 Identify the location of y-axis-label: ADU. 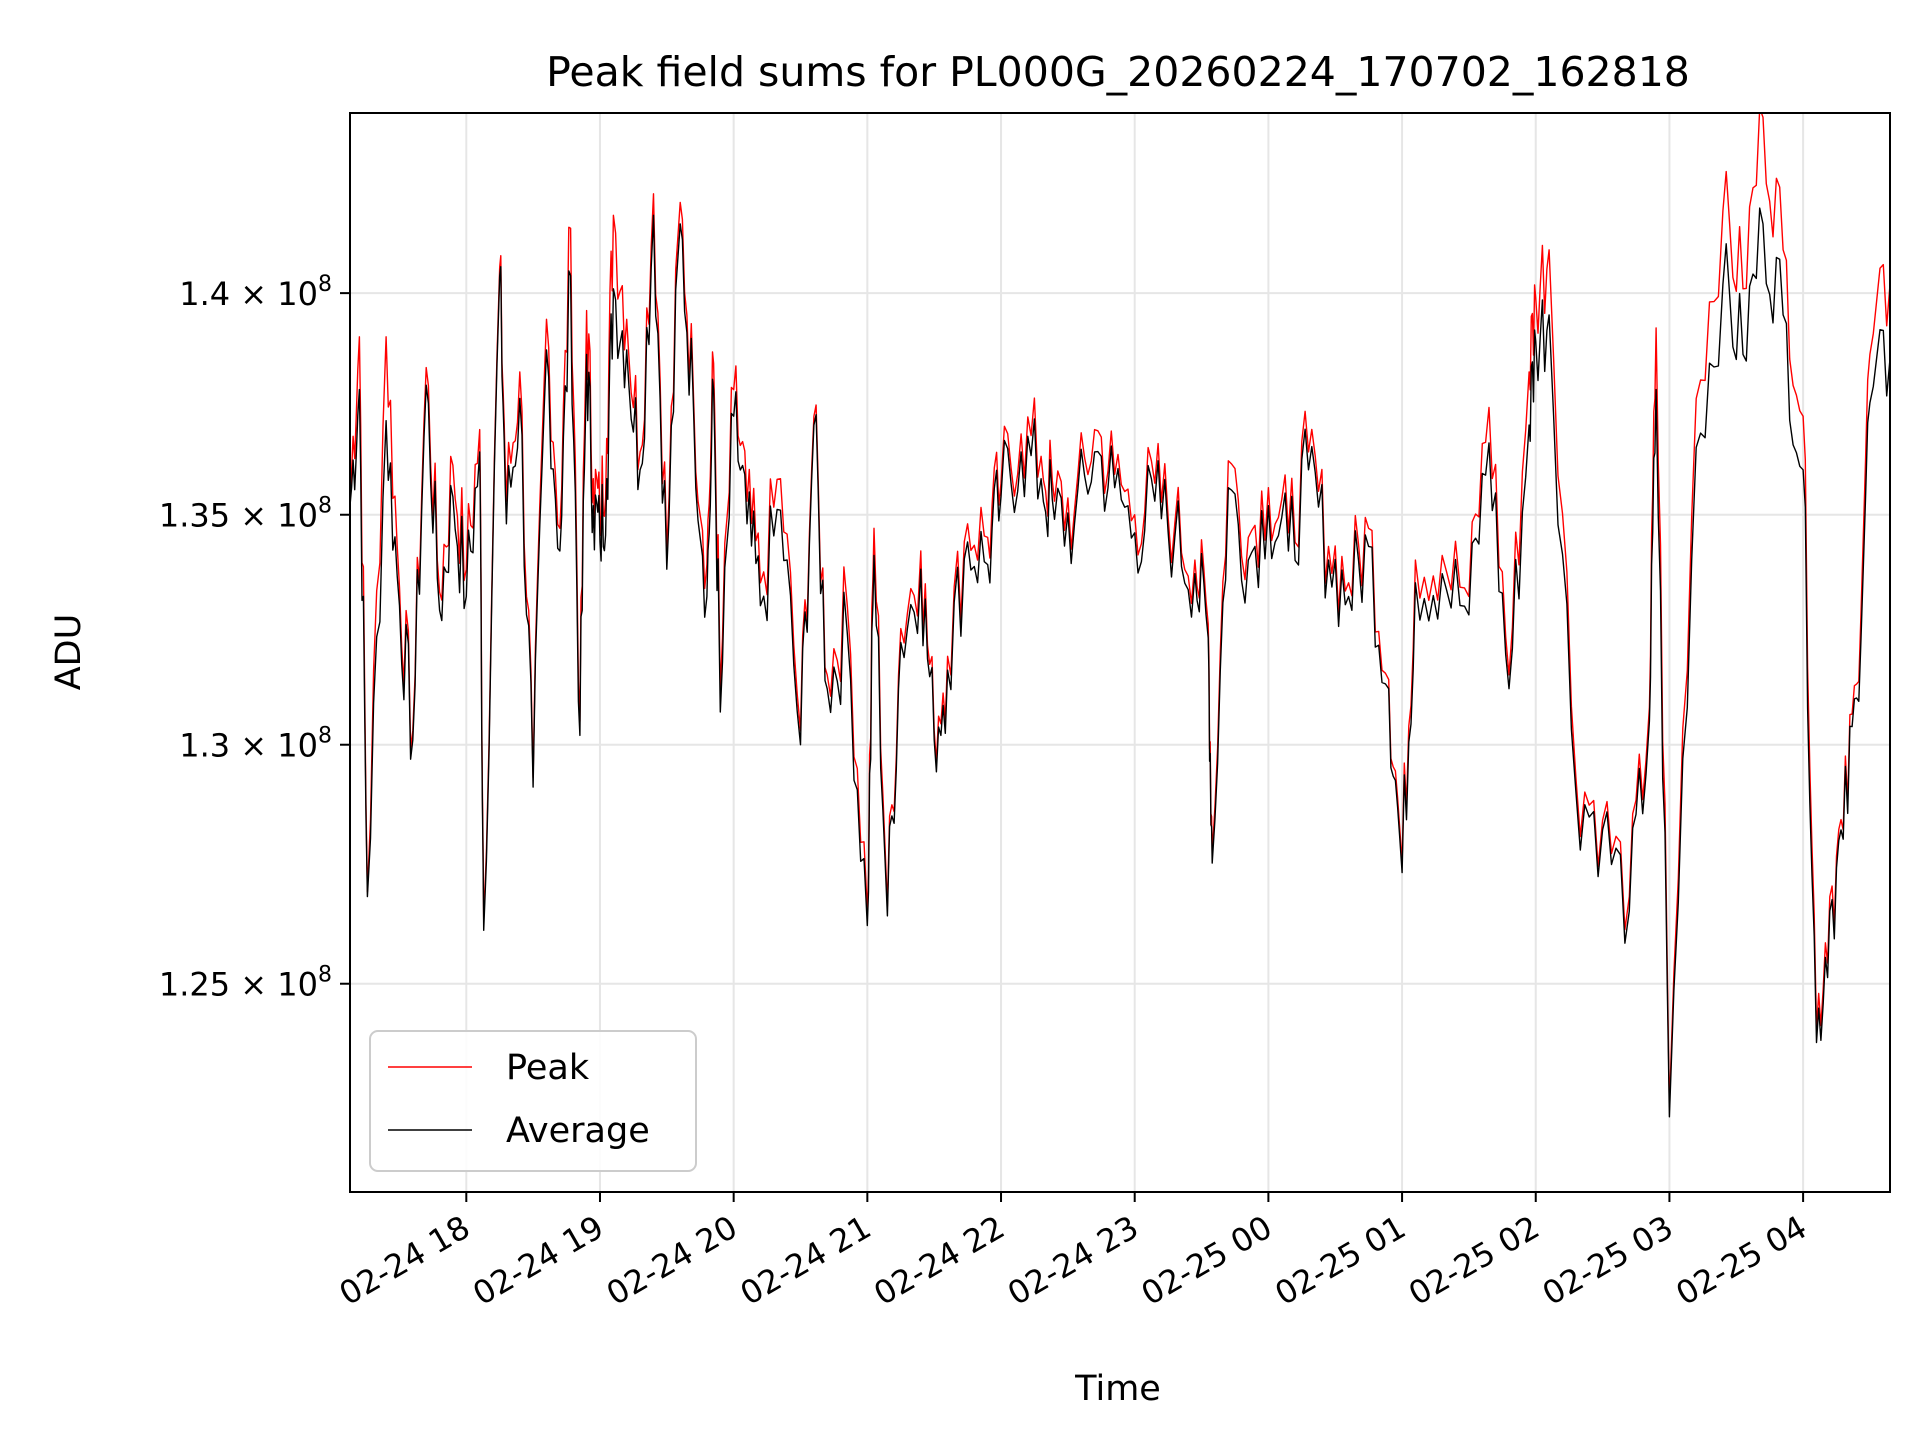
(69, 652).